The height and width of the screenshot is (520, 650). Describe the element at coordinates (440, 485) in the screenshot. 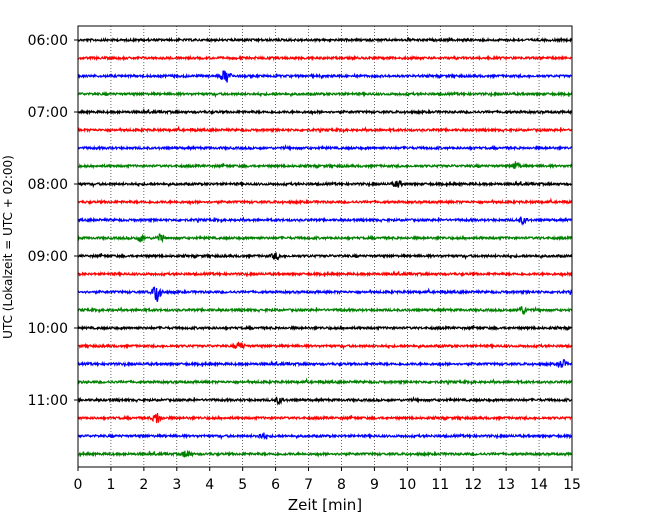

I see `x-tick-label-11: 11` at that location.